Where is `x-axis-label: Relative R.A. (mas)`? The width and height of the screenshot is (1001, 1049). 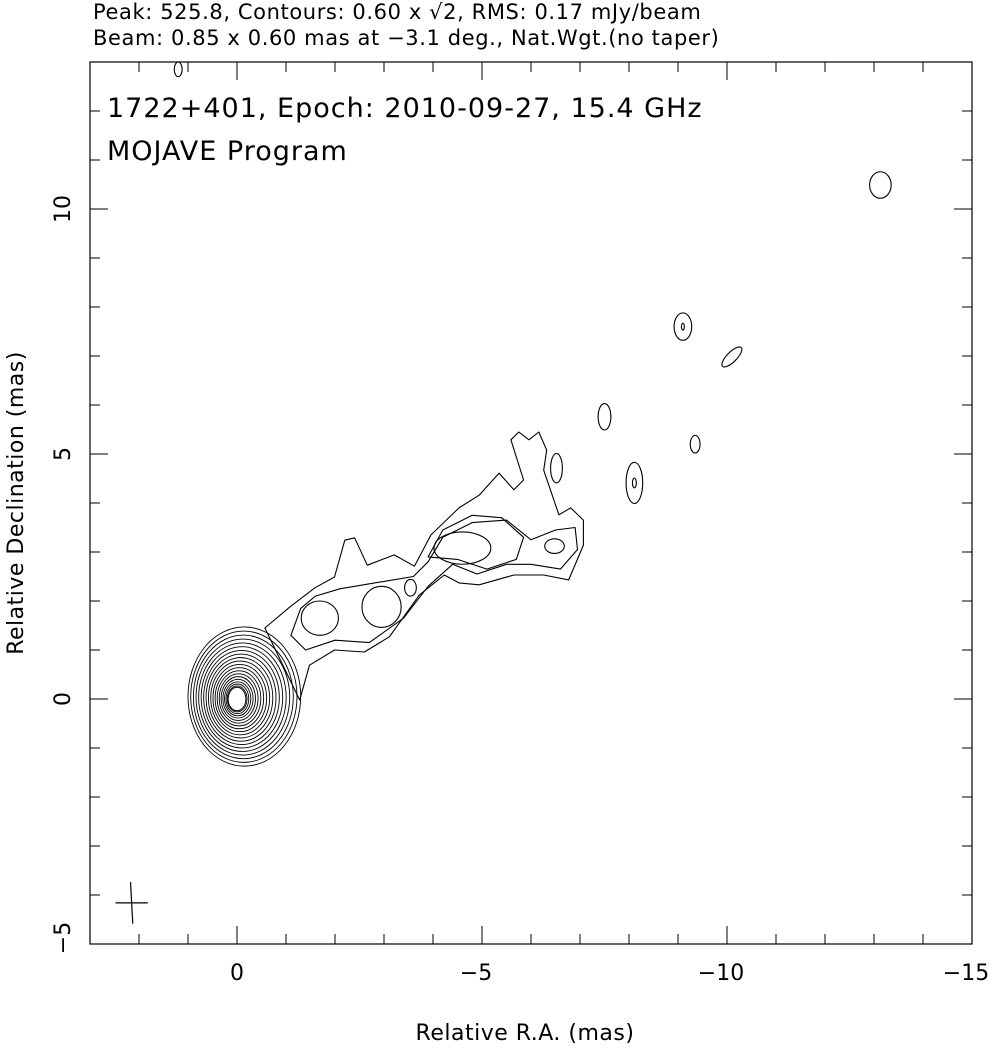 x-axis-label: Relative R.A. (mas) is located at coordinates (525, 1033).